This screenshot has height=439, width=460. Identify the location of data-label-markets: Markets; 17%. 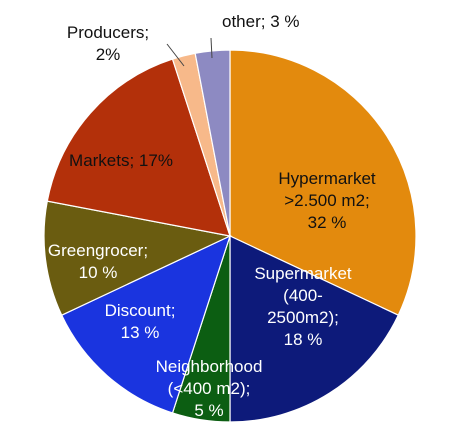
(121, 160).